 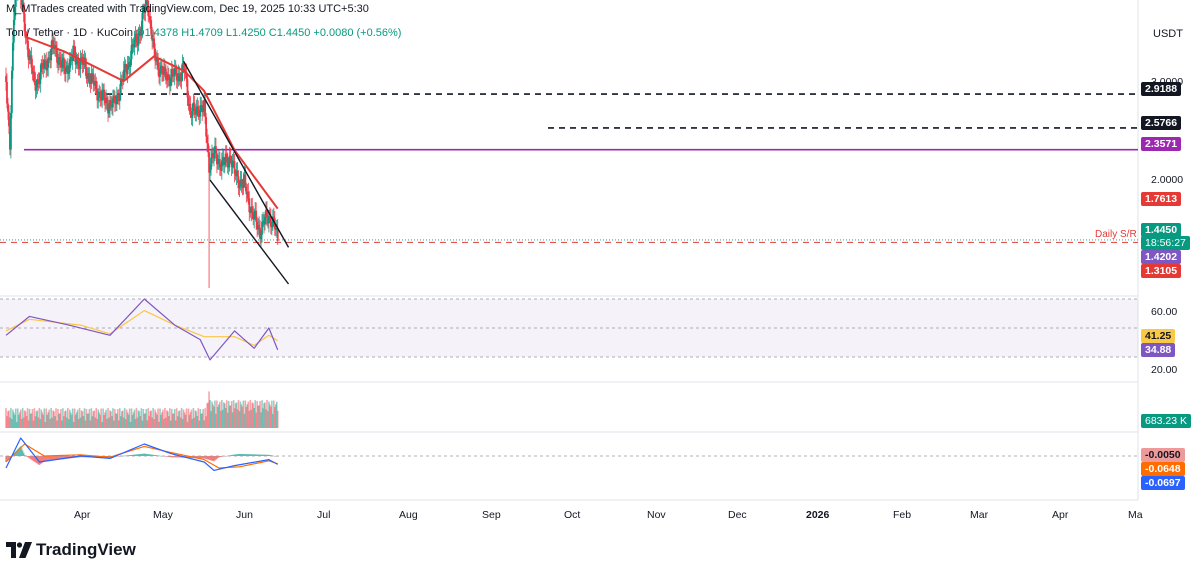 I want to click on symbol-name: Ton / Tether · 1D · KuCoin, so click(x=69, y=33).